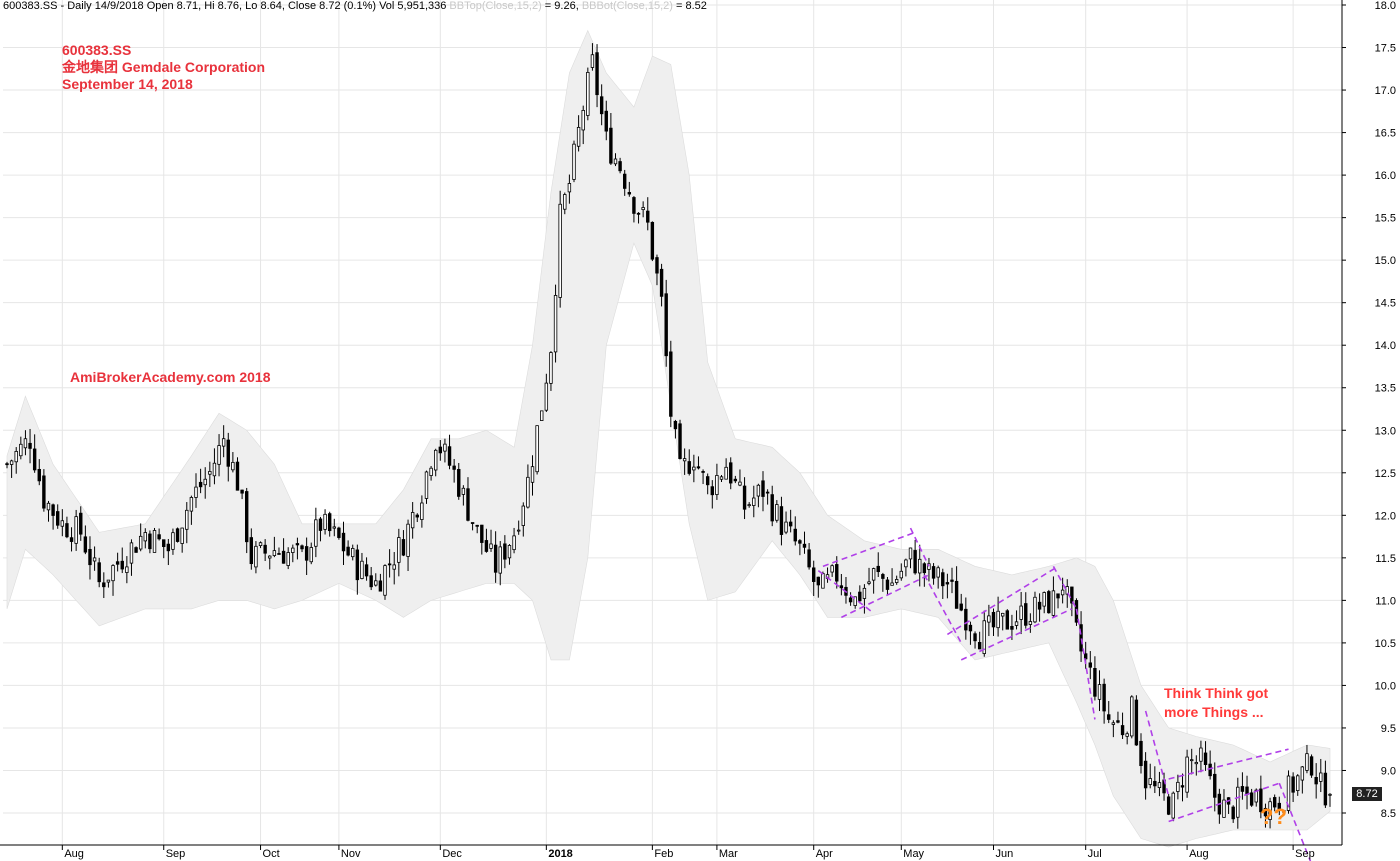 The height and width of the screenshot is (861, 1400). I want to click on y-tick-label: 16.5, so click(1385, 134).